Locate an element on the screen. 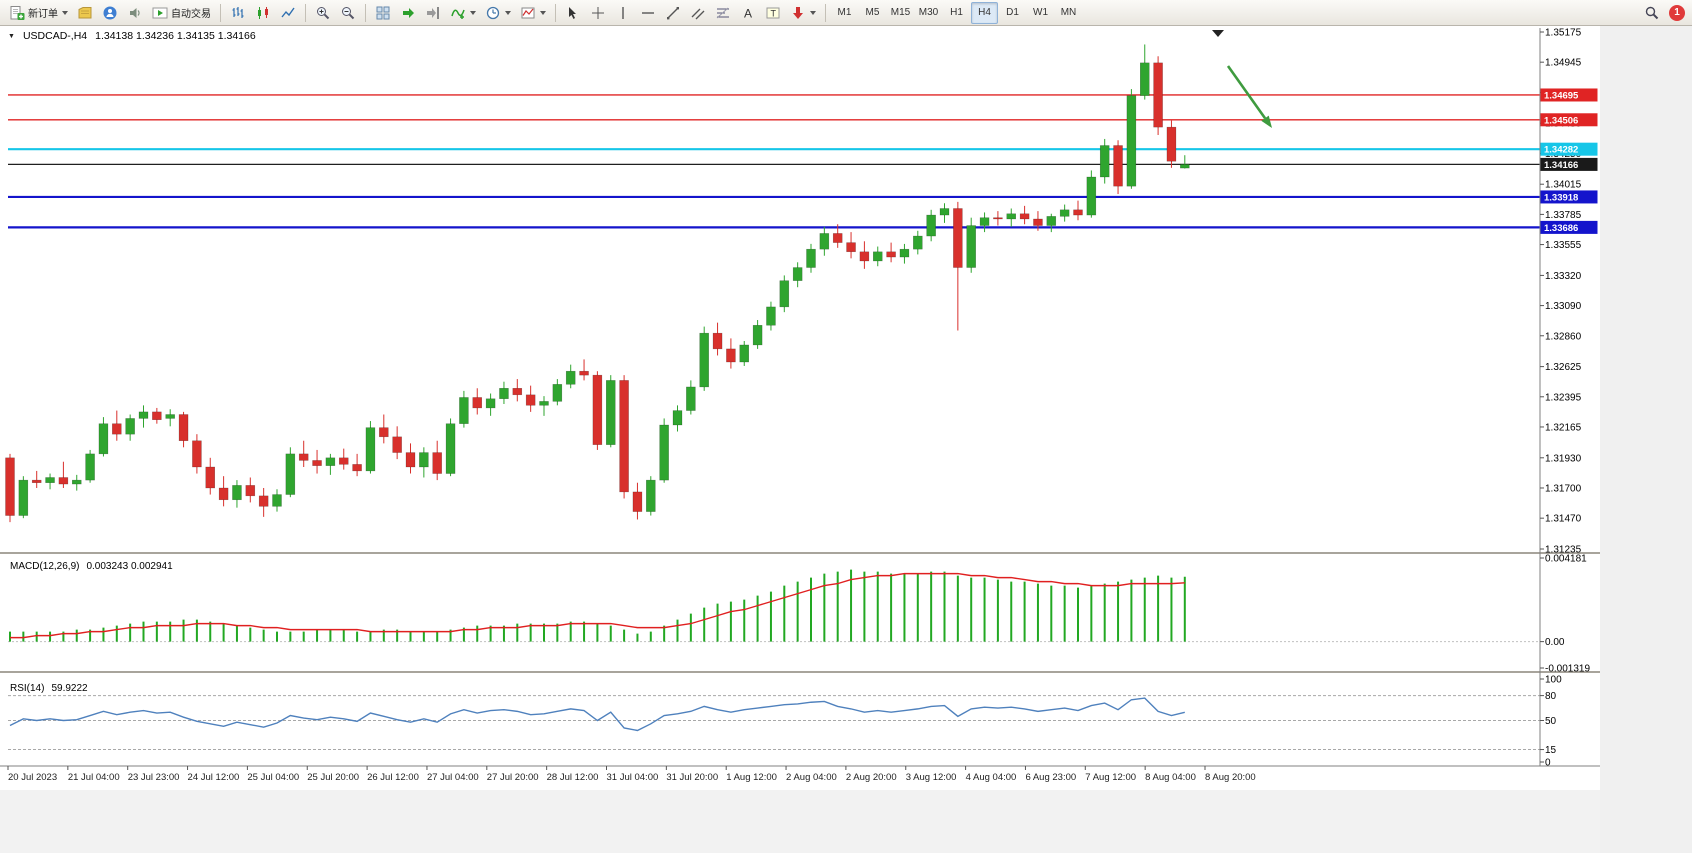 The height and width of the screenshot is (853, 1692). svg-text: 27 Jul 20:00 is located at coordinates (513, 777).